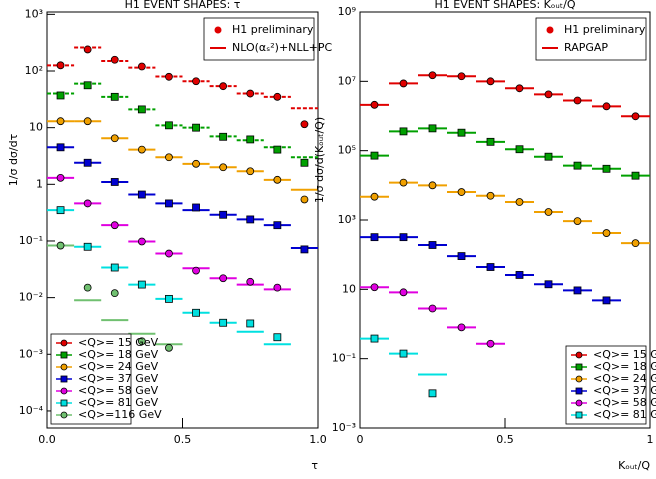 The image size is (656, 479). Describe the element at coordinates (347, 150) in the screenshot. I see `y-tick-label: 10⁵` at that location.